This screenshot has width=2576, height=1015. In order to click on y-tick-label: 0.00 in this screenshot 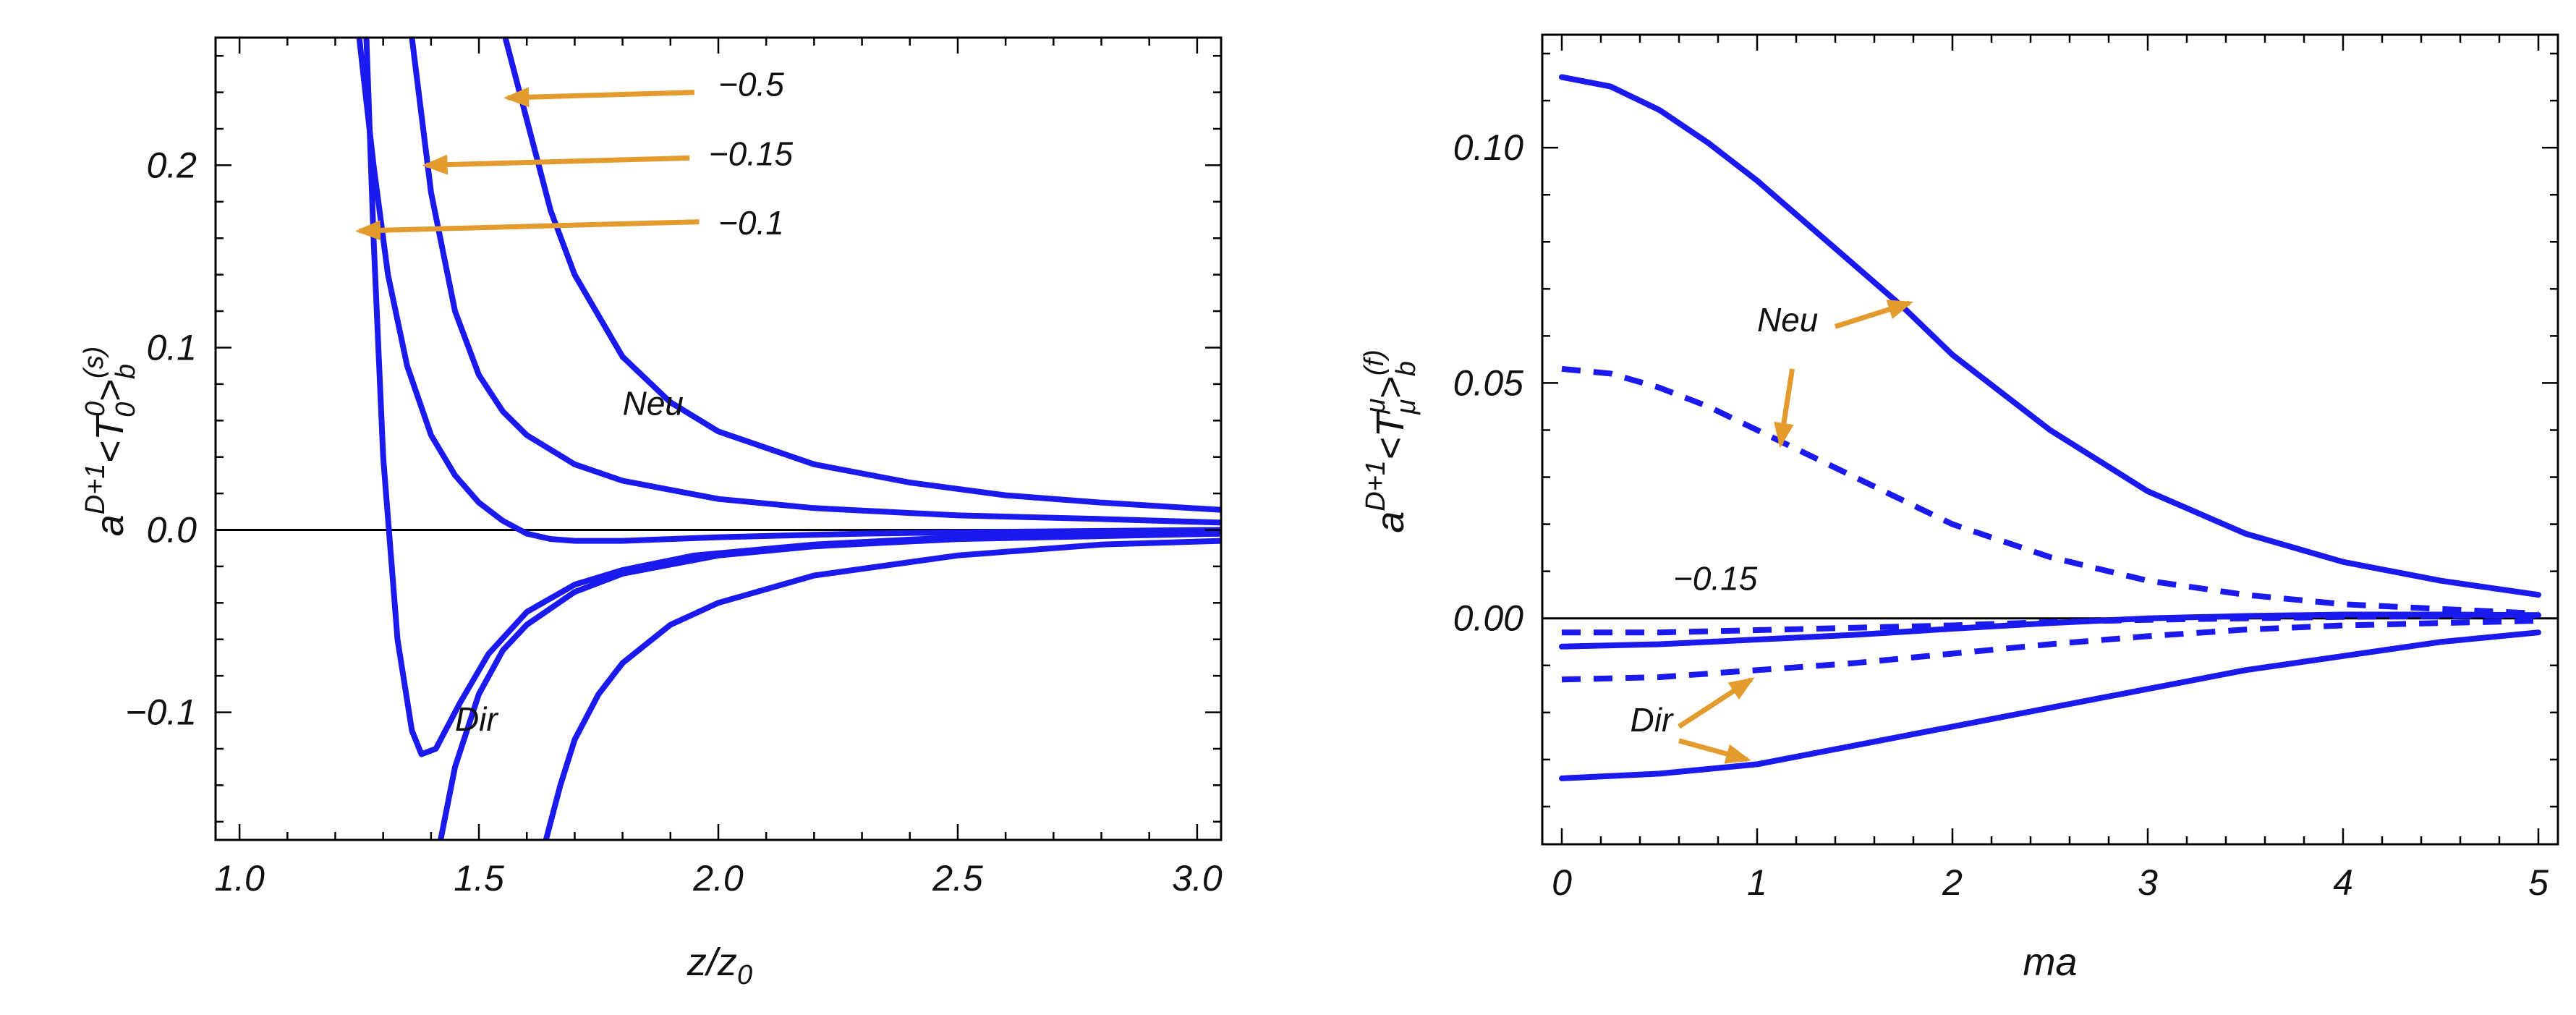, I will do `click(1488, 618)`.